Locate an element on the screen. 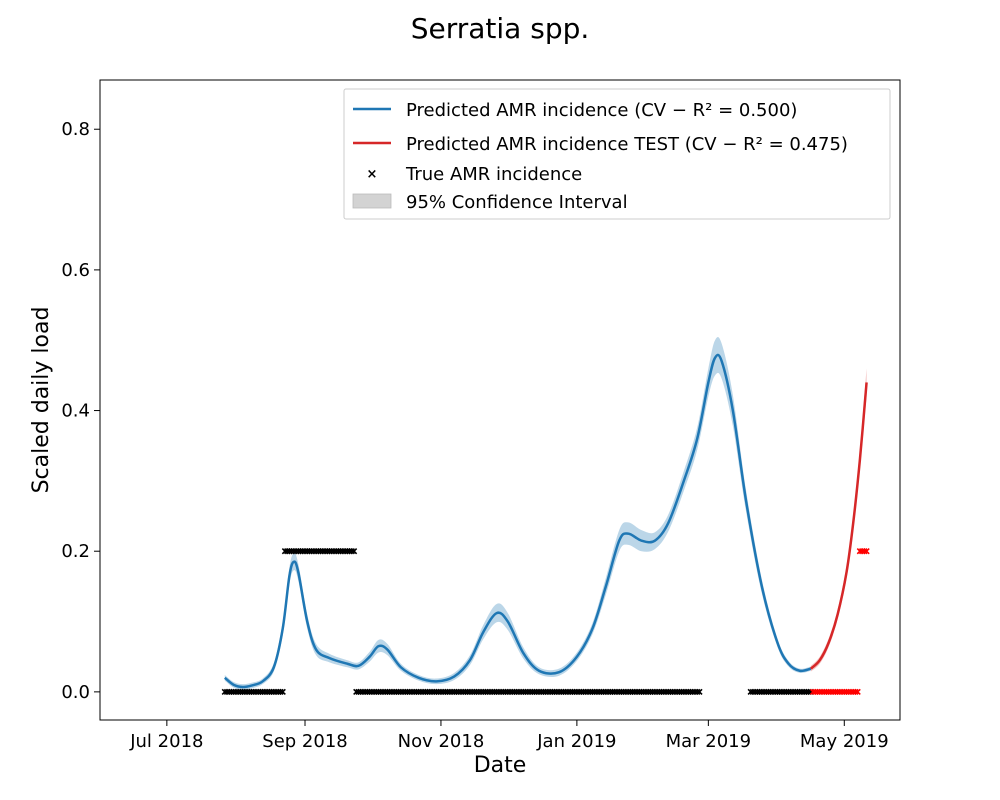 This screenshot has width=1000, height=800. x-tick-label: May 2019 is located at coordinates (844, 741).